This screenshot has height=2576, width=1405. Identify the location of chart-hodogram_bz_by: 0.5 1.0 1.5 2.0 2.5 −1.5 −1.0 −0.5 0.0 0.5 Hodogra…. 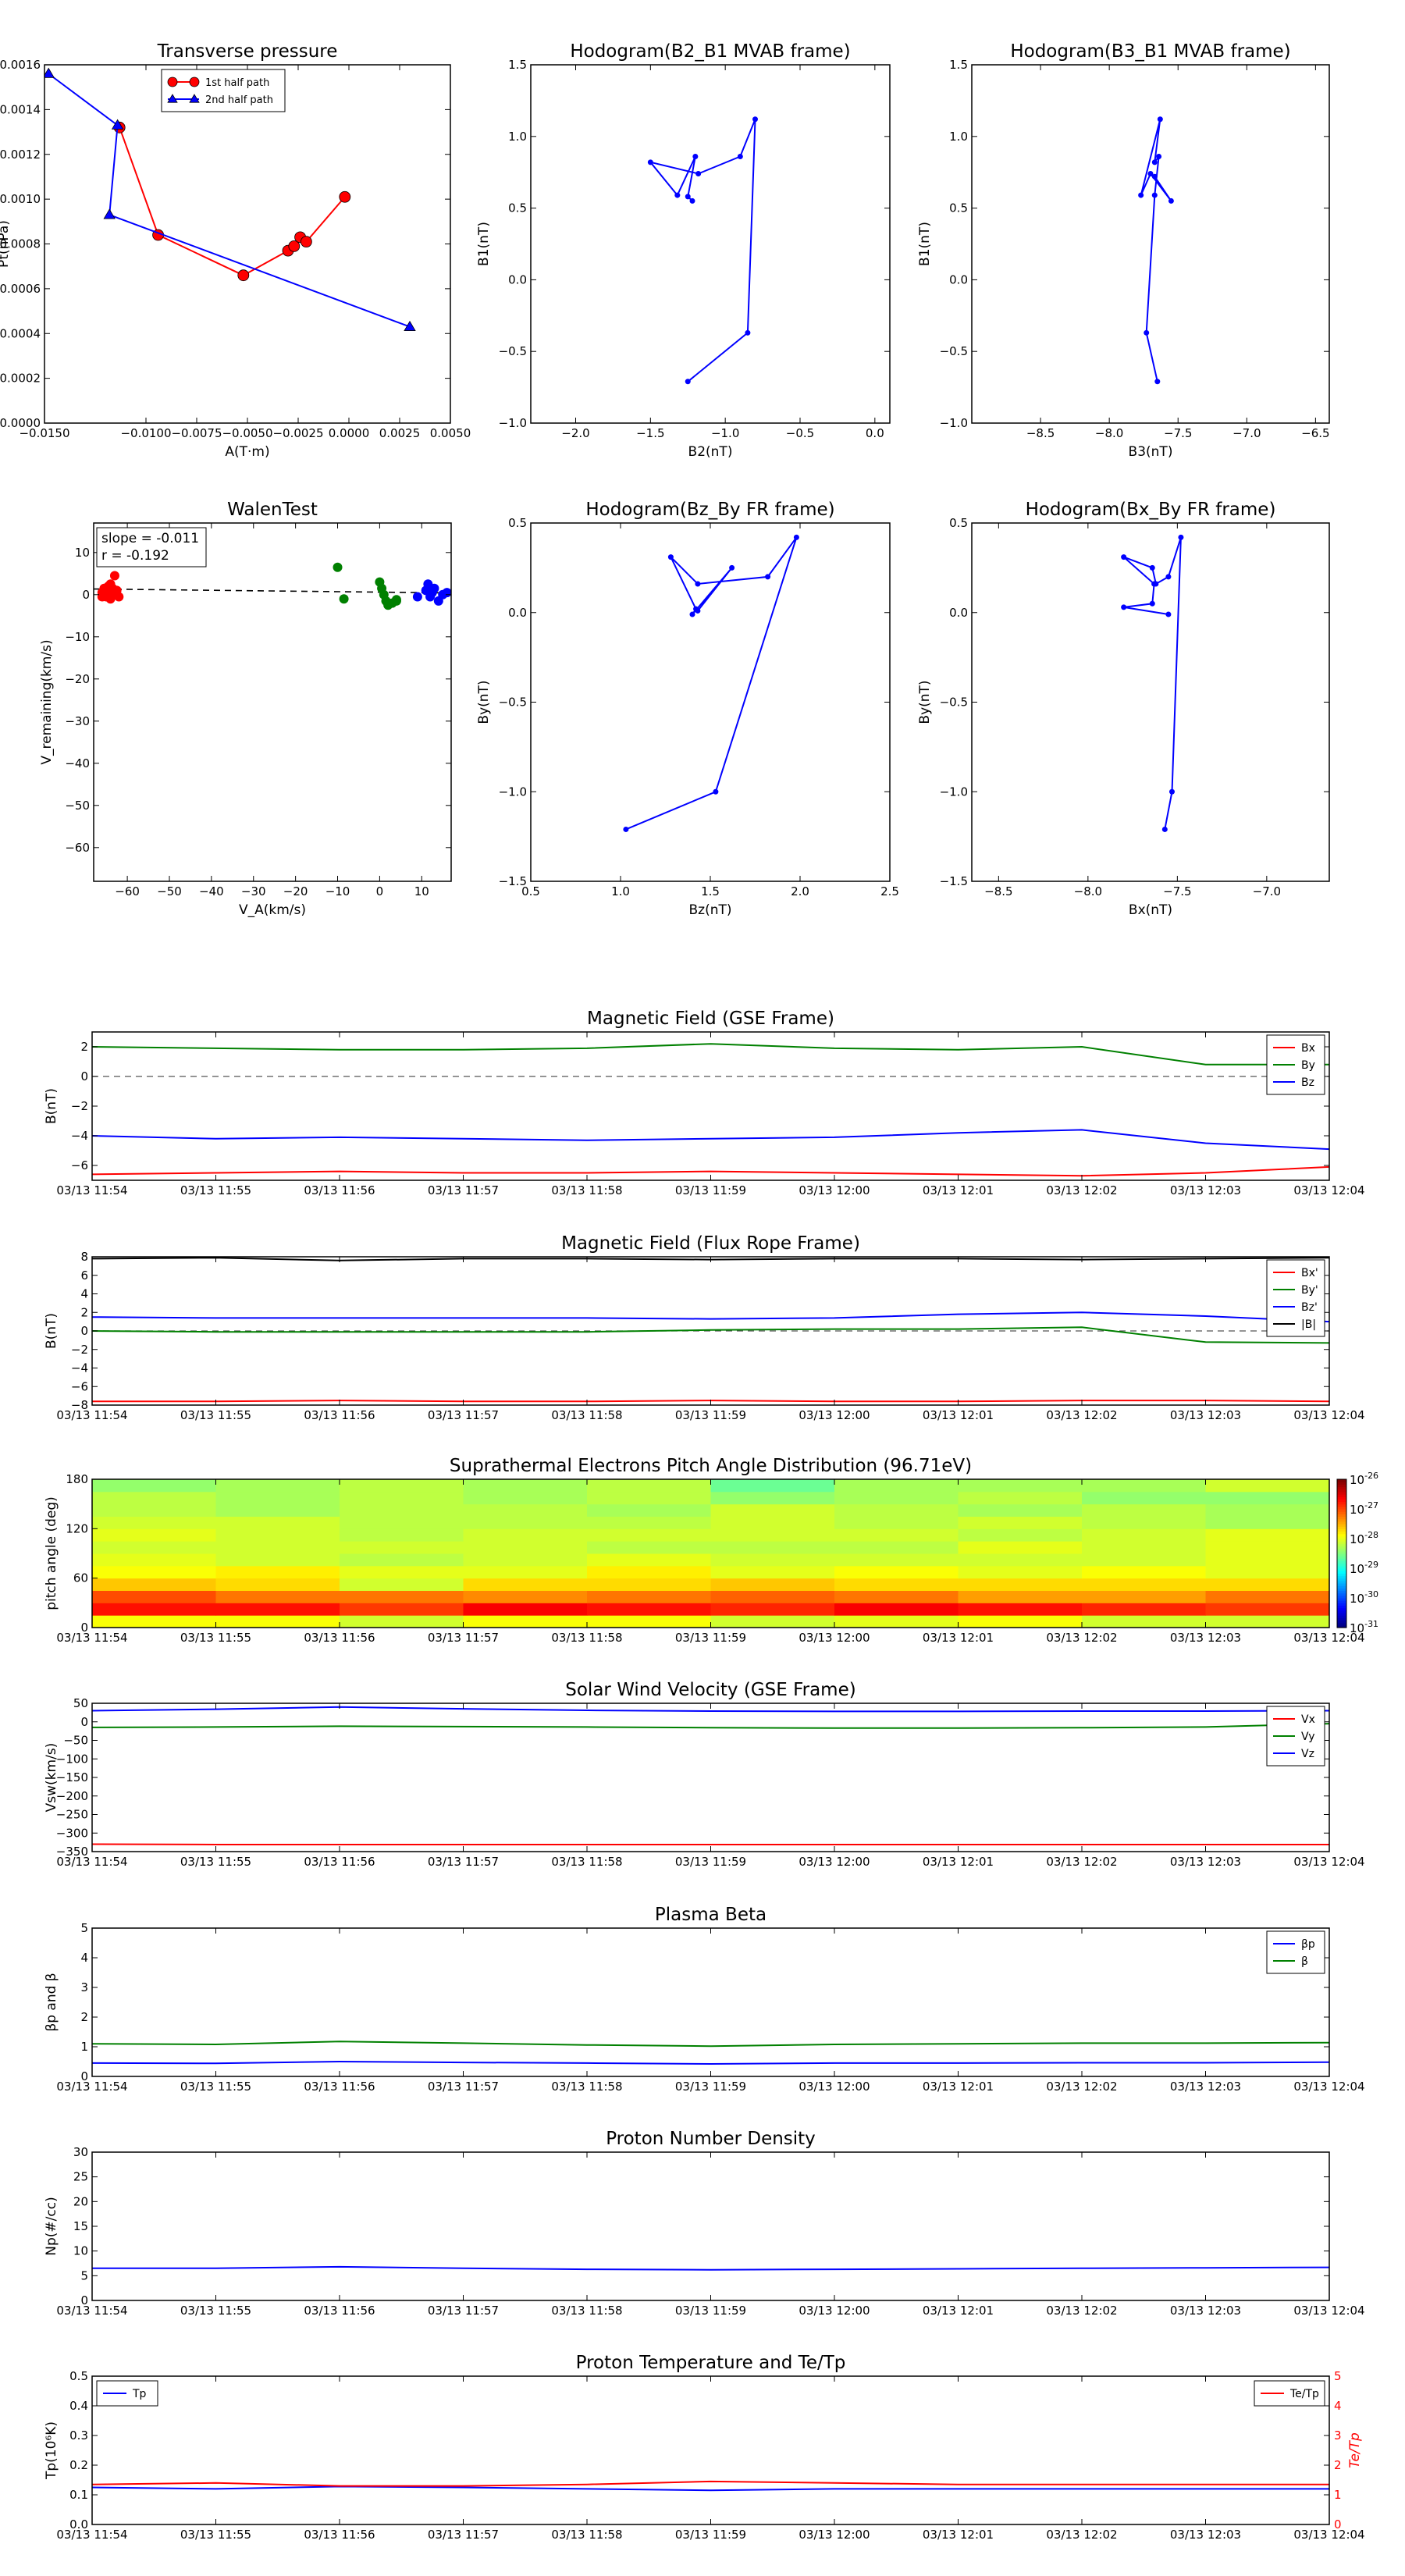
(687, 709).